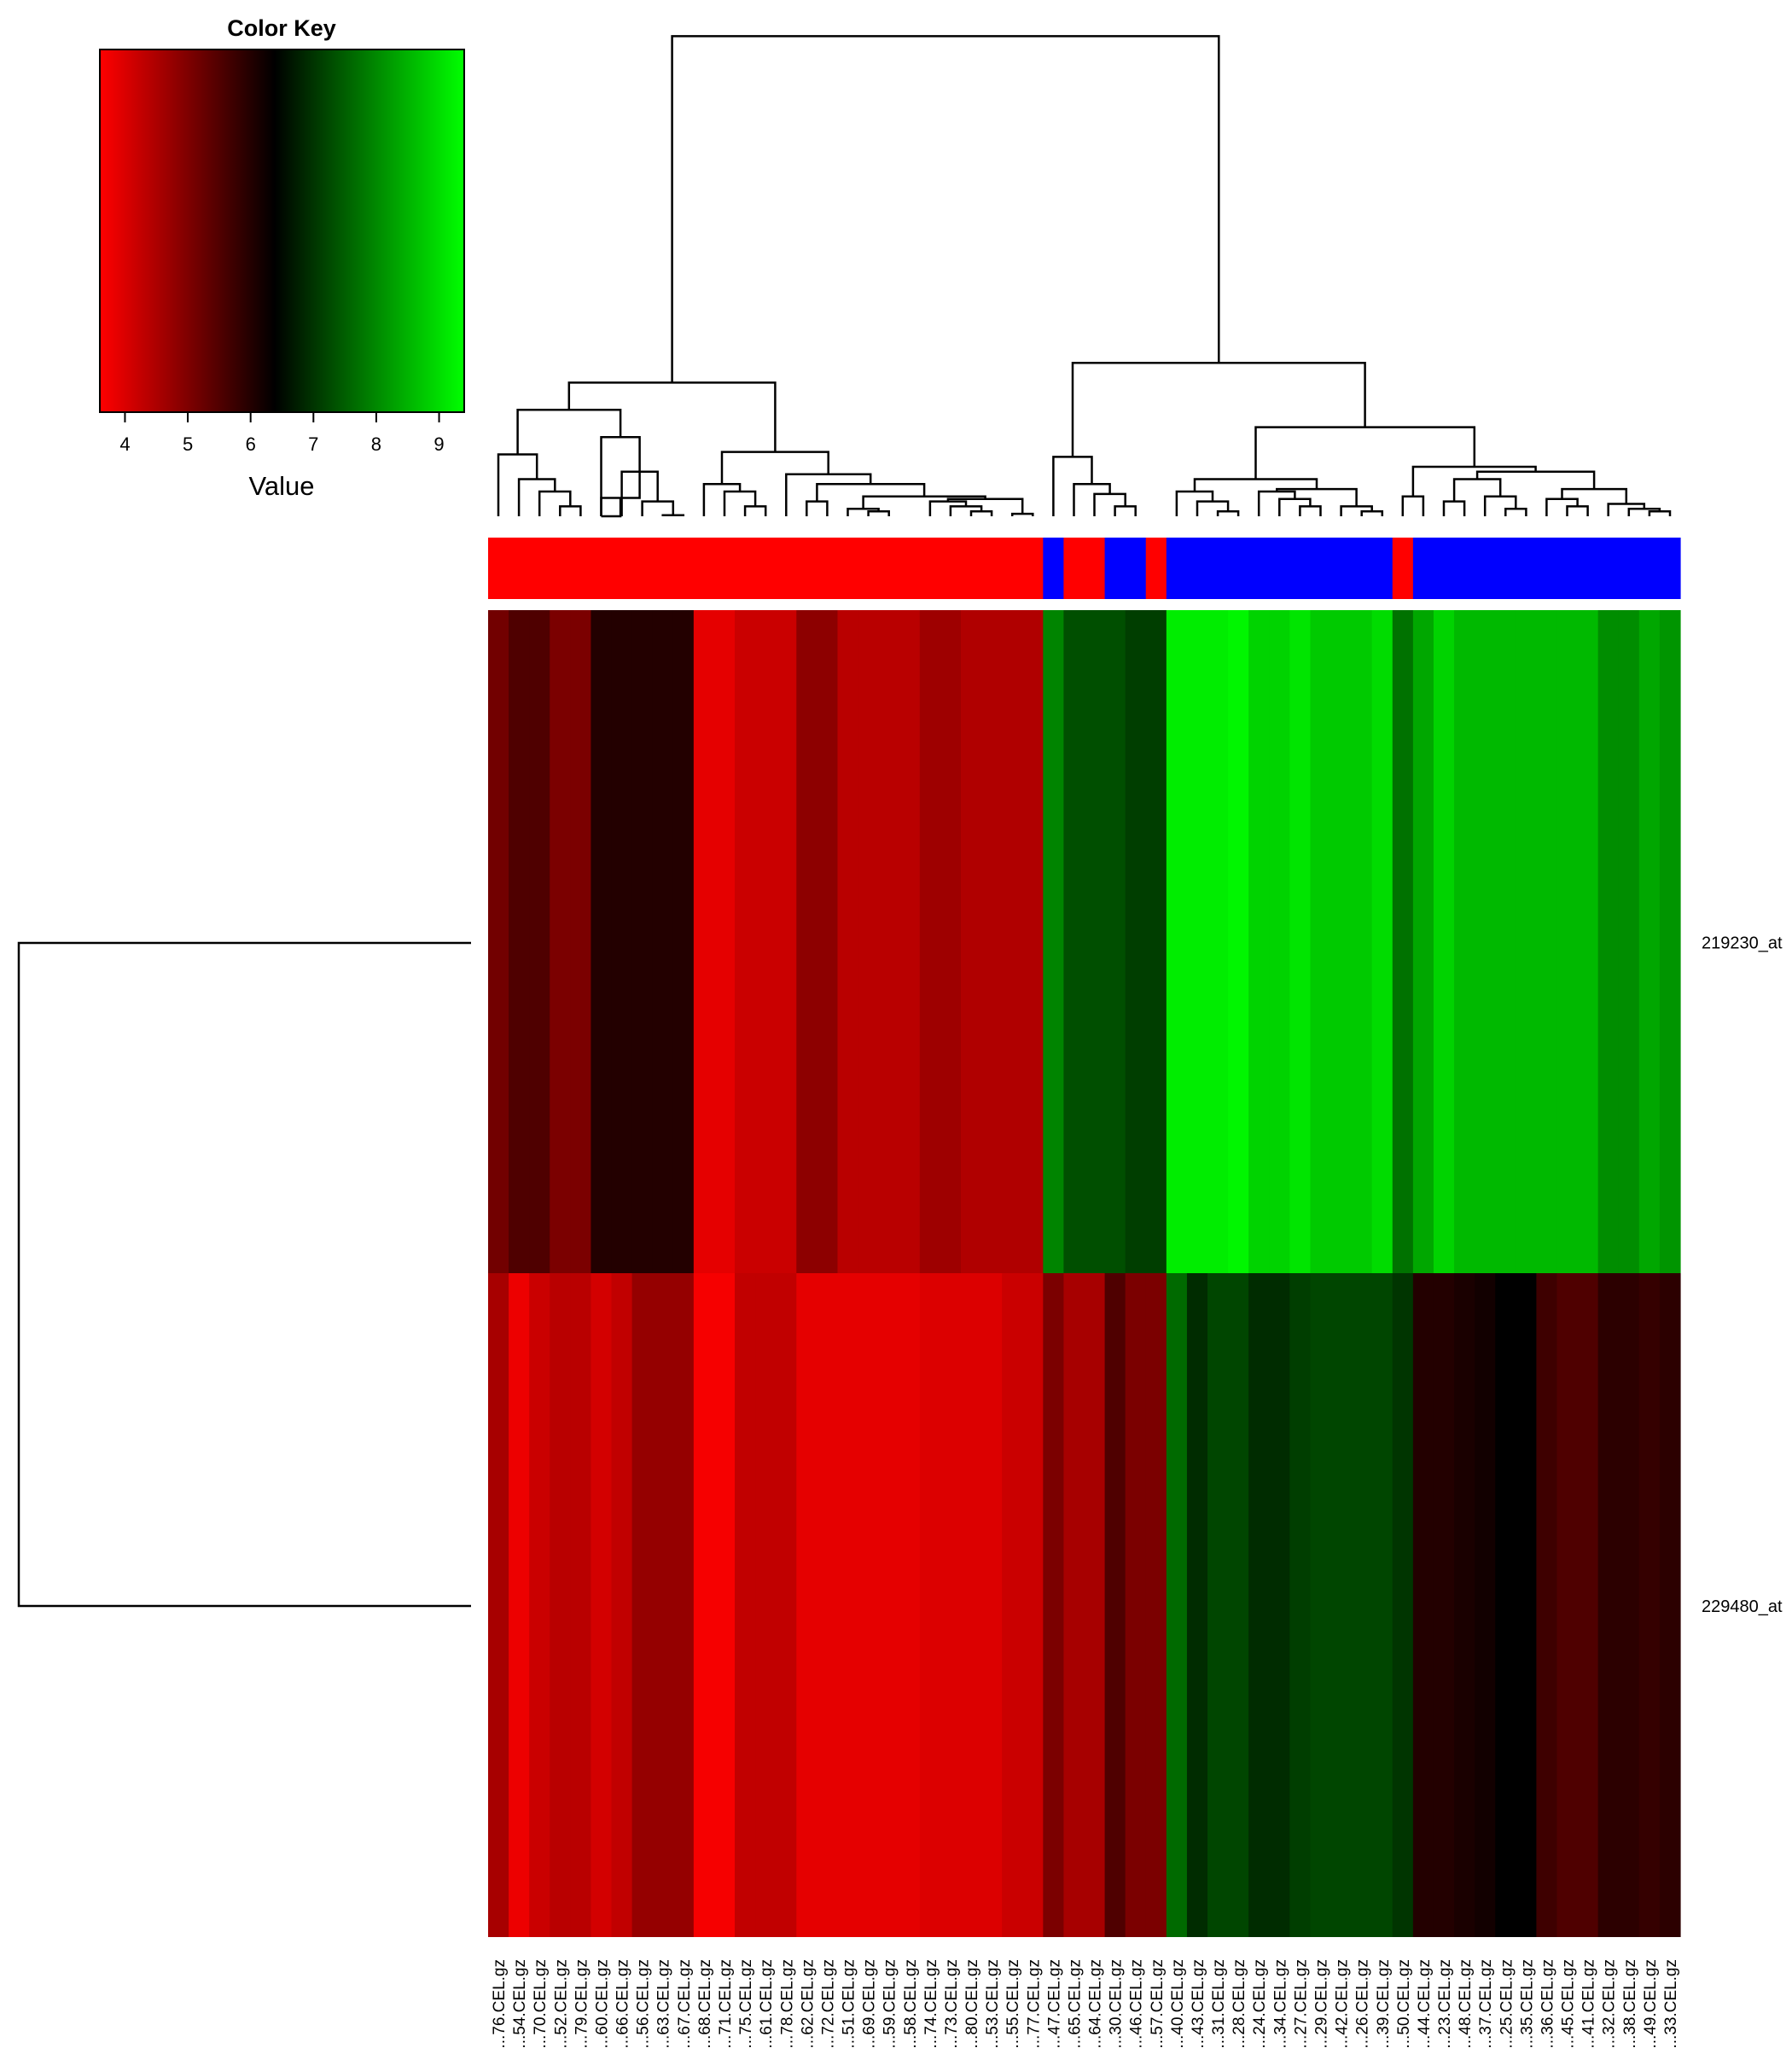 This screenshot has width=1792, height=2048. I want to click on column-label: GSM...42.CEL.gz, so click(1343, 2004).